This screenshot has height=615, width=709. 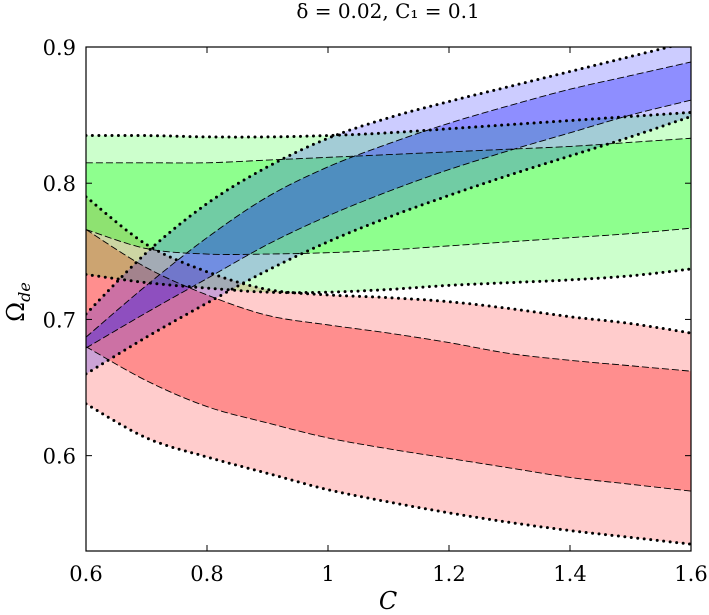 I want to click on y-axis-label: Ωde, so click(x=18, y=302).